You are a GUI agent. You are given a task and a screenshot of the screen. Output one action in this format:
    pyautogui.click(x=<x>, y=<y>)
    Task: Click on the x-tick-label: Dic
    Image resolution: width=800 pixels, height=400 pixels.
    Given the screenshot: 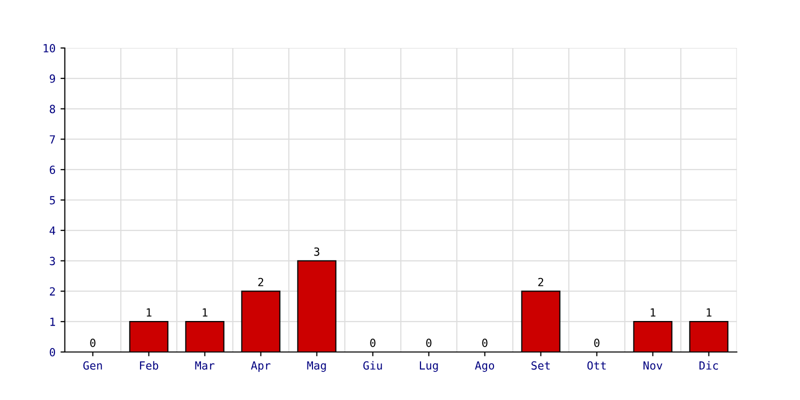 What is the action you would take?
    pyautogui.click(x=709, y=365)
    